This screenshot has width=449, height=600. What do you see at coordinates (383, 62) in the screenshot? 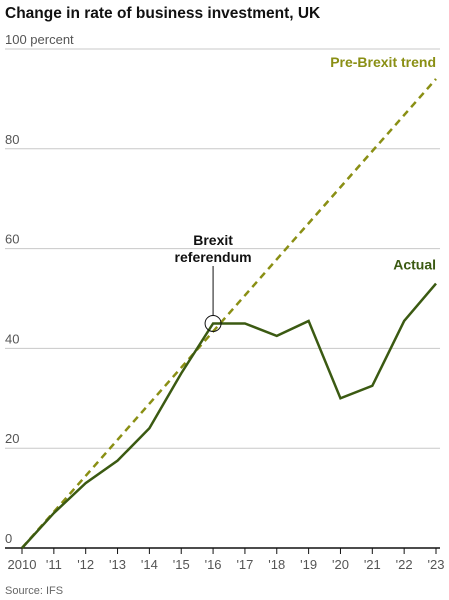
I see `series-label: Pre-Brexit trend` at bounding box center [383, 62].